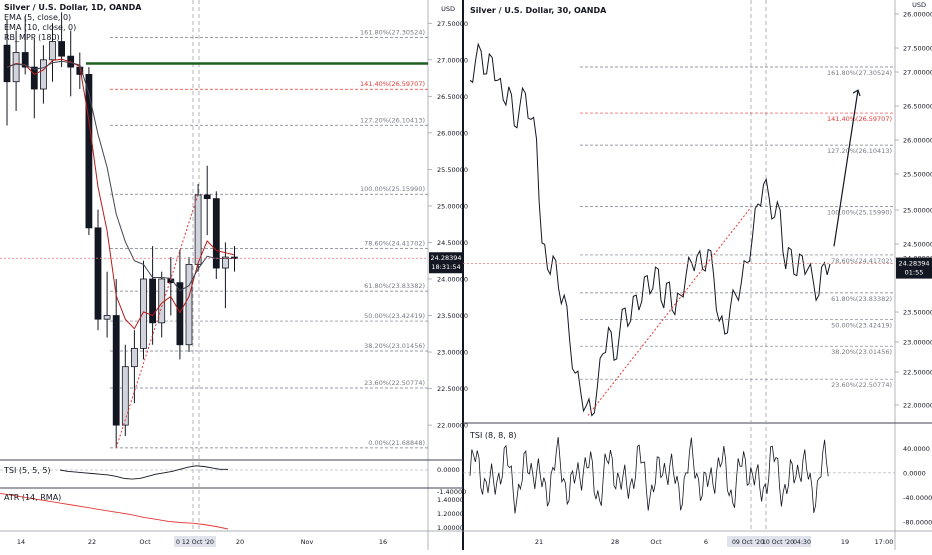  Describe the element at coordinates (33, 497) in the screenshot. I see `atr-left-legend: ATR (14, RMA)` at that location.